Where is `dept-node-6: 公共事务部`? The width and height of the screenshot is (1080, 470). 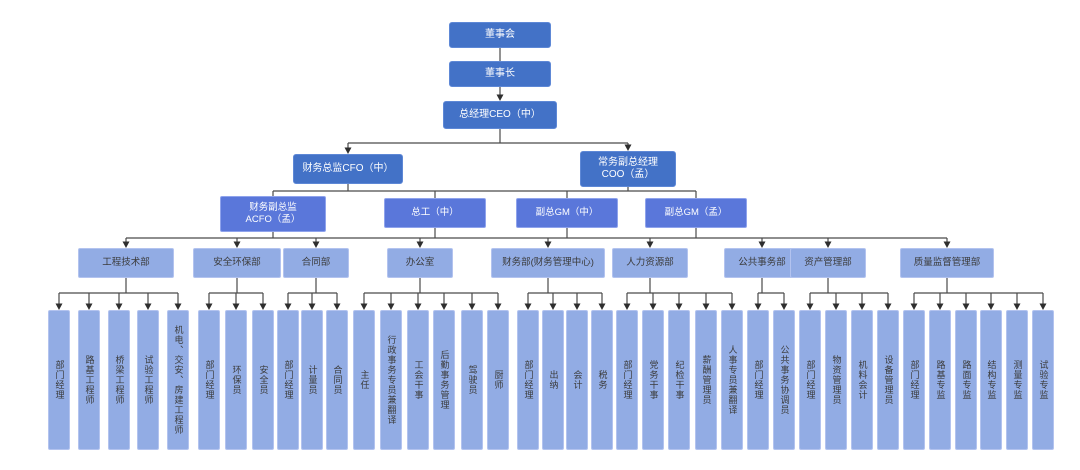
dept-node-6: 公共事务部 is located at coordinates (762, 263).